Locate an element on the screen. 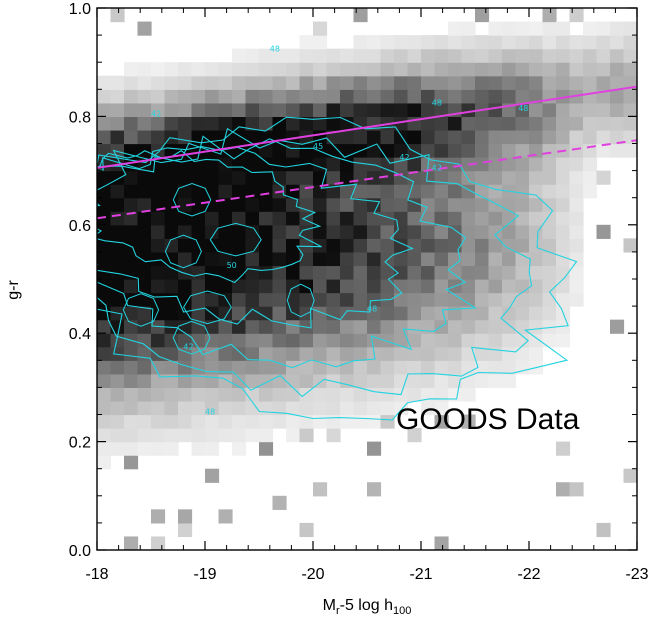 The image size is (658, 619). solid-fit-line is located at coordinates (367, 127).